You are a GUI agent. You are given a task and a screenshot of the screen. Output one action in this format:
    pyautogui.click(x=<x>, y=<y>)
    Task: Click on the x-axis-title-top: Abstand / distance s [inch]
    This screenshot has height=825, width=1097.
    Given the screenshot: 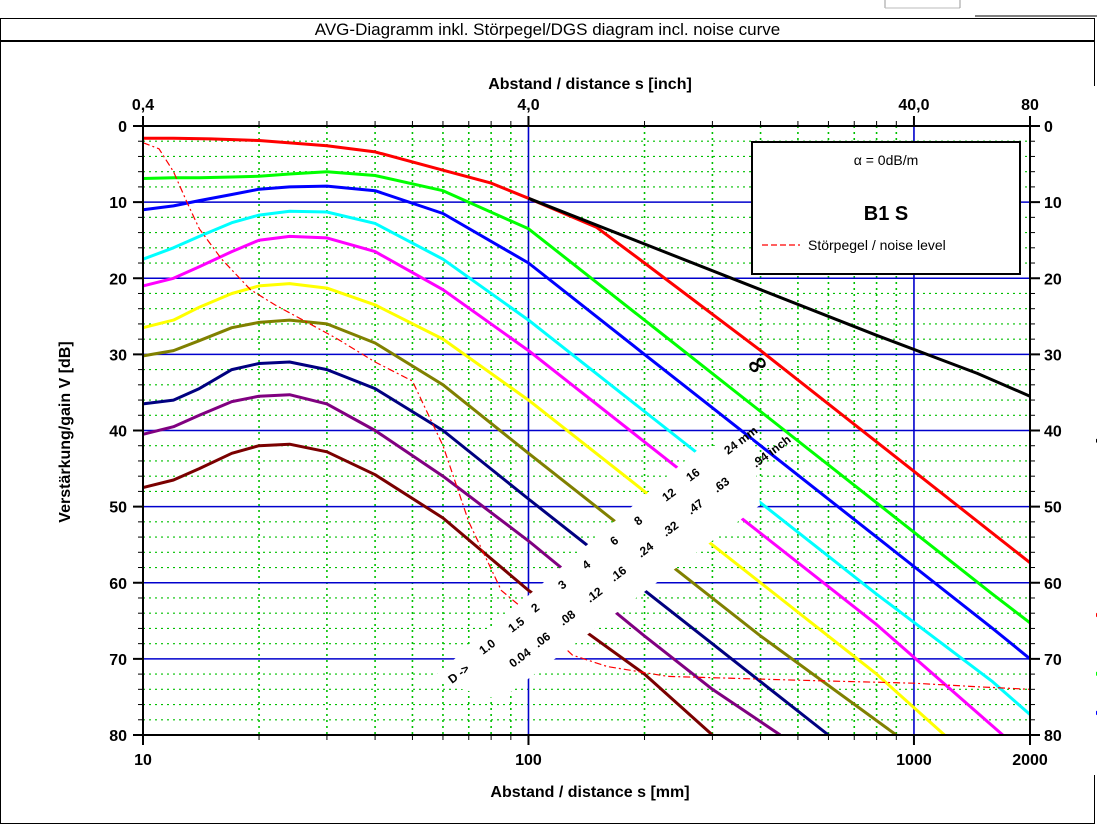 What is the action you would take?
    pyautogui.click(x=590, y=84)
    